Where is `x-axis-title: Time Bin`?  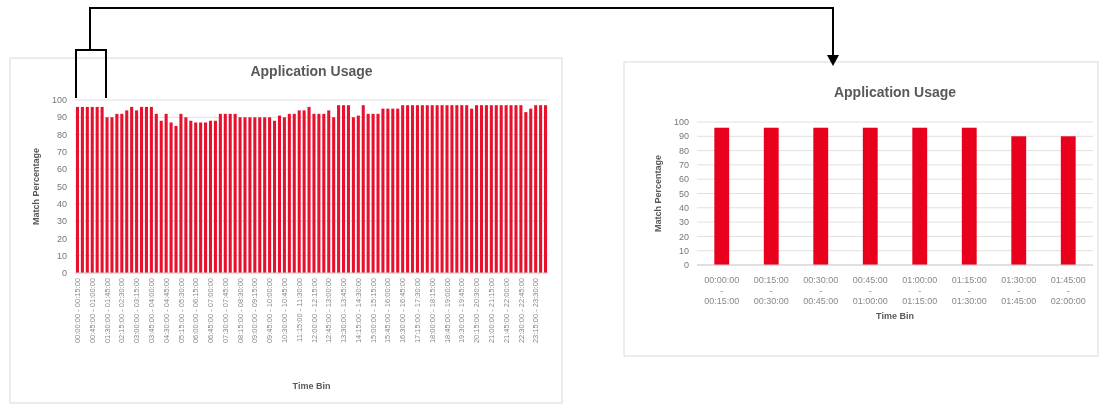 x-axis-title: Time Bin is located at coordinates (895, 316).